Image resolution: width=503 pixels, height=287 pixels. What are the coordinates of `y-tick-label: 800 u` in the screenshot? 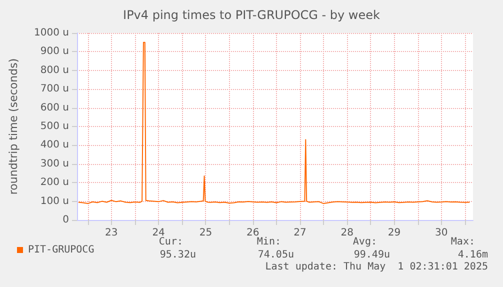 It's located at (54, 70).